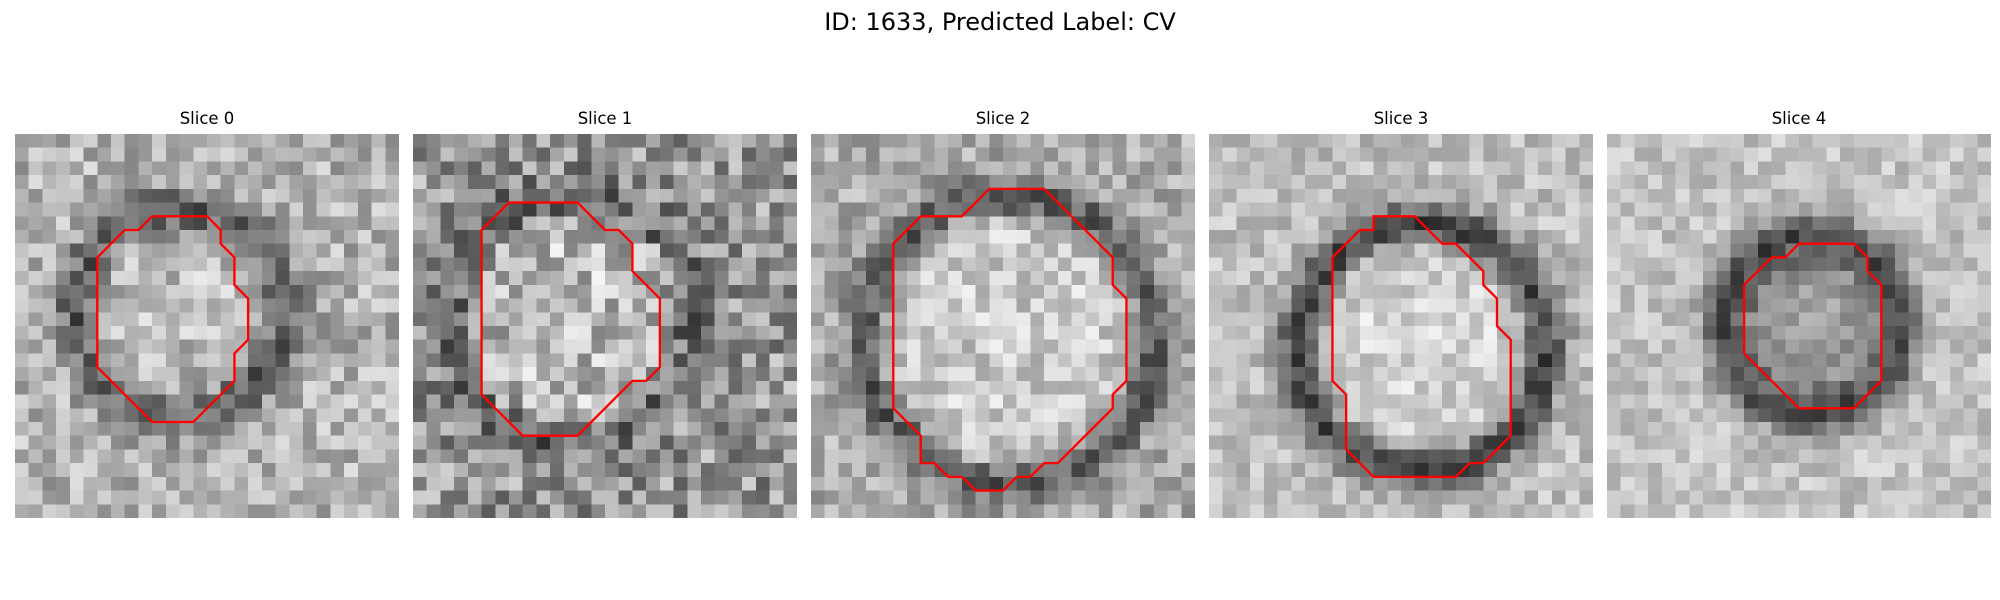 Image resolution: width=2000 pixels, height=600 pixels. What do you see at coordinates (1000, 22) in the screenshot?
I see `figure-title: ID: 1633, Predicted Label: CV` at bounding box center [1000, 22].